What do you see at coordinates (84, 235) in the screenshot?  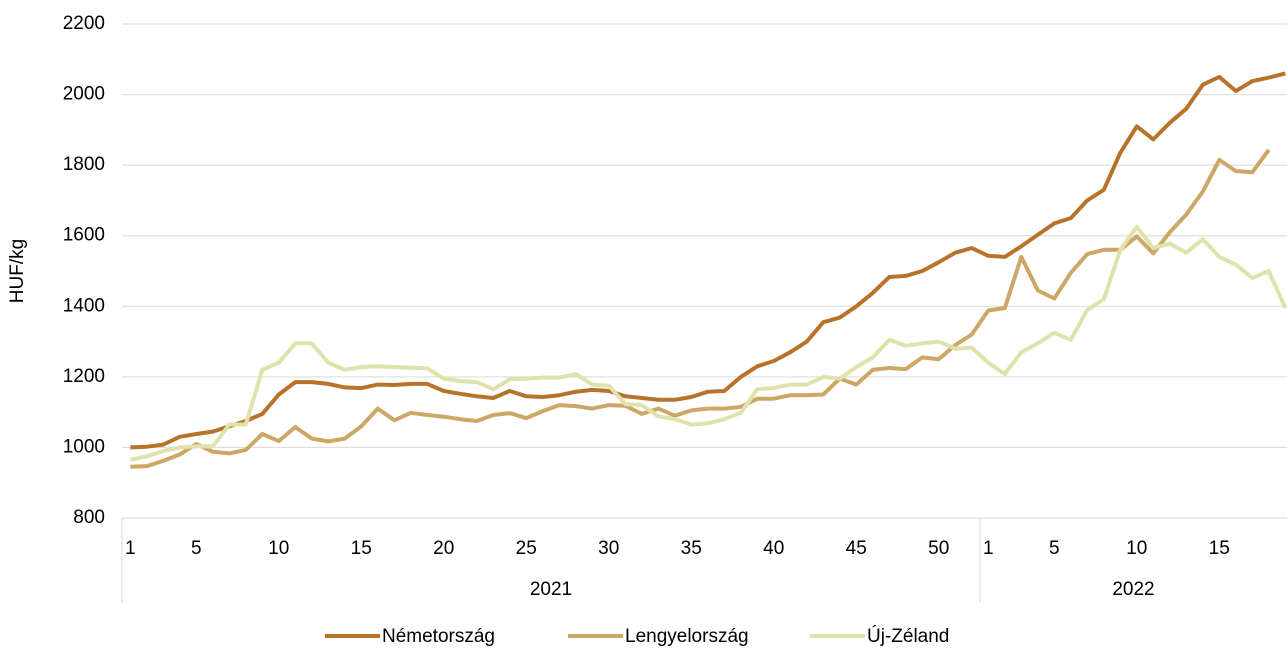 I see `y-tick-label: 1600` at bounding box center [84, 235].